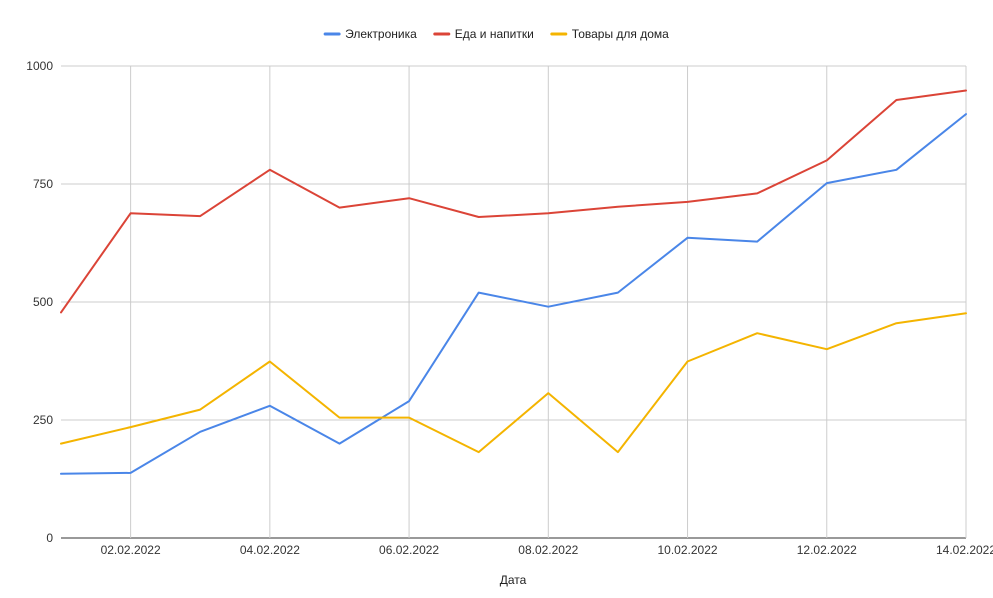  I want to click on legend-label: Еда и напитки, so click(494, 34).